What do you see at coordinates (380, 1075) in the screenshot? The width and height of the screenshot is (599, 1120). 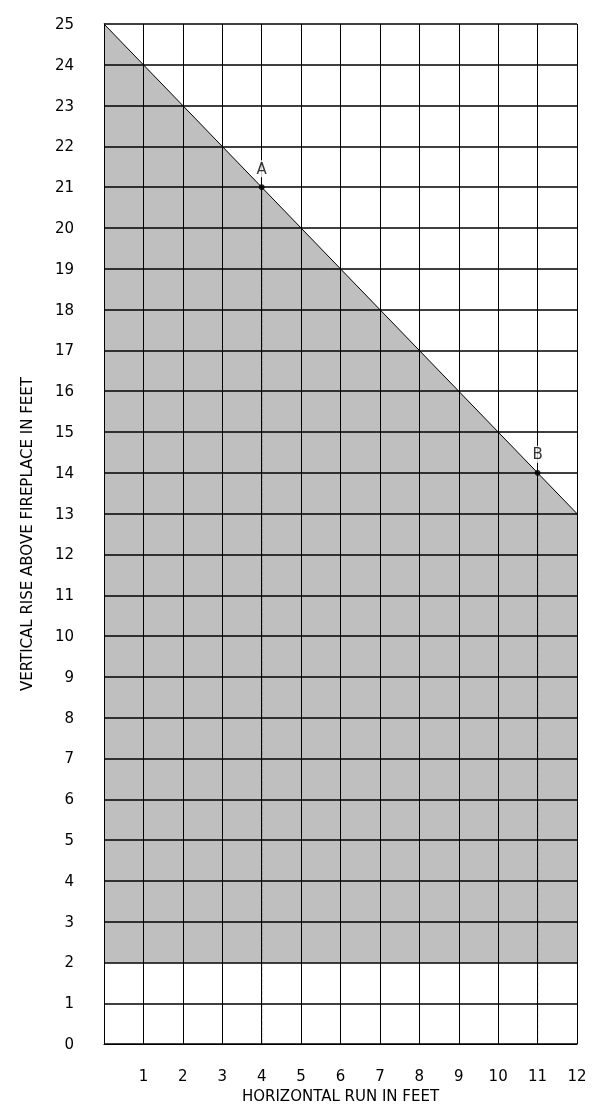 I see `x-tick-label: 7` at bounding box center [380, 1075].